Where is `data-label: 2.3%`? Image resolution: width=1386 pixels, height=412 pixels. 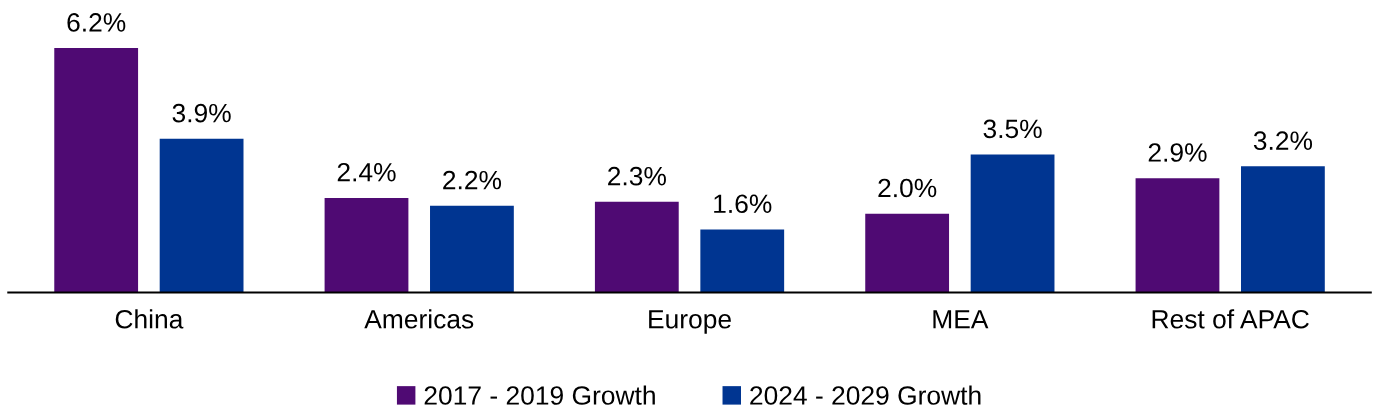 data-label: 2.3% is located at coordinates (637, 176).